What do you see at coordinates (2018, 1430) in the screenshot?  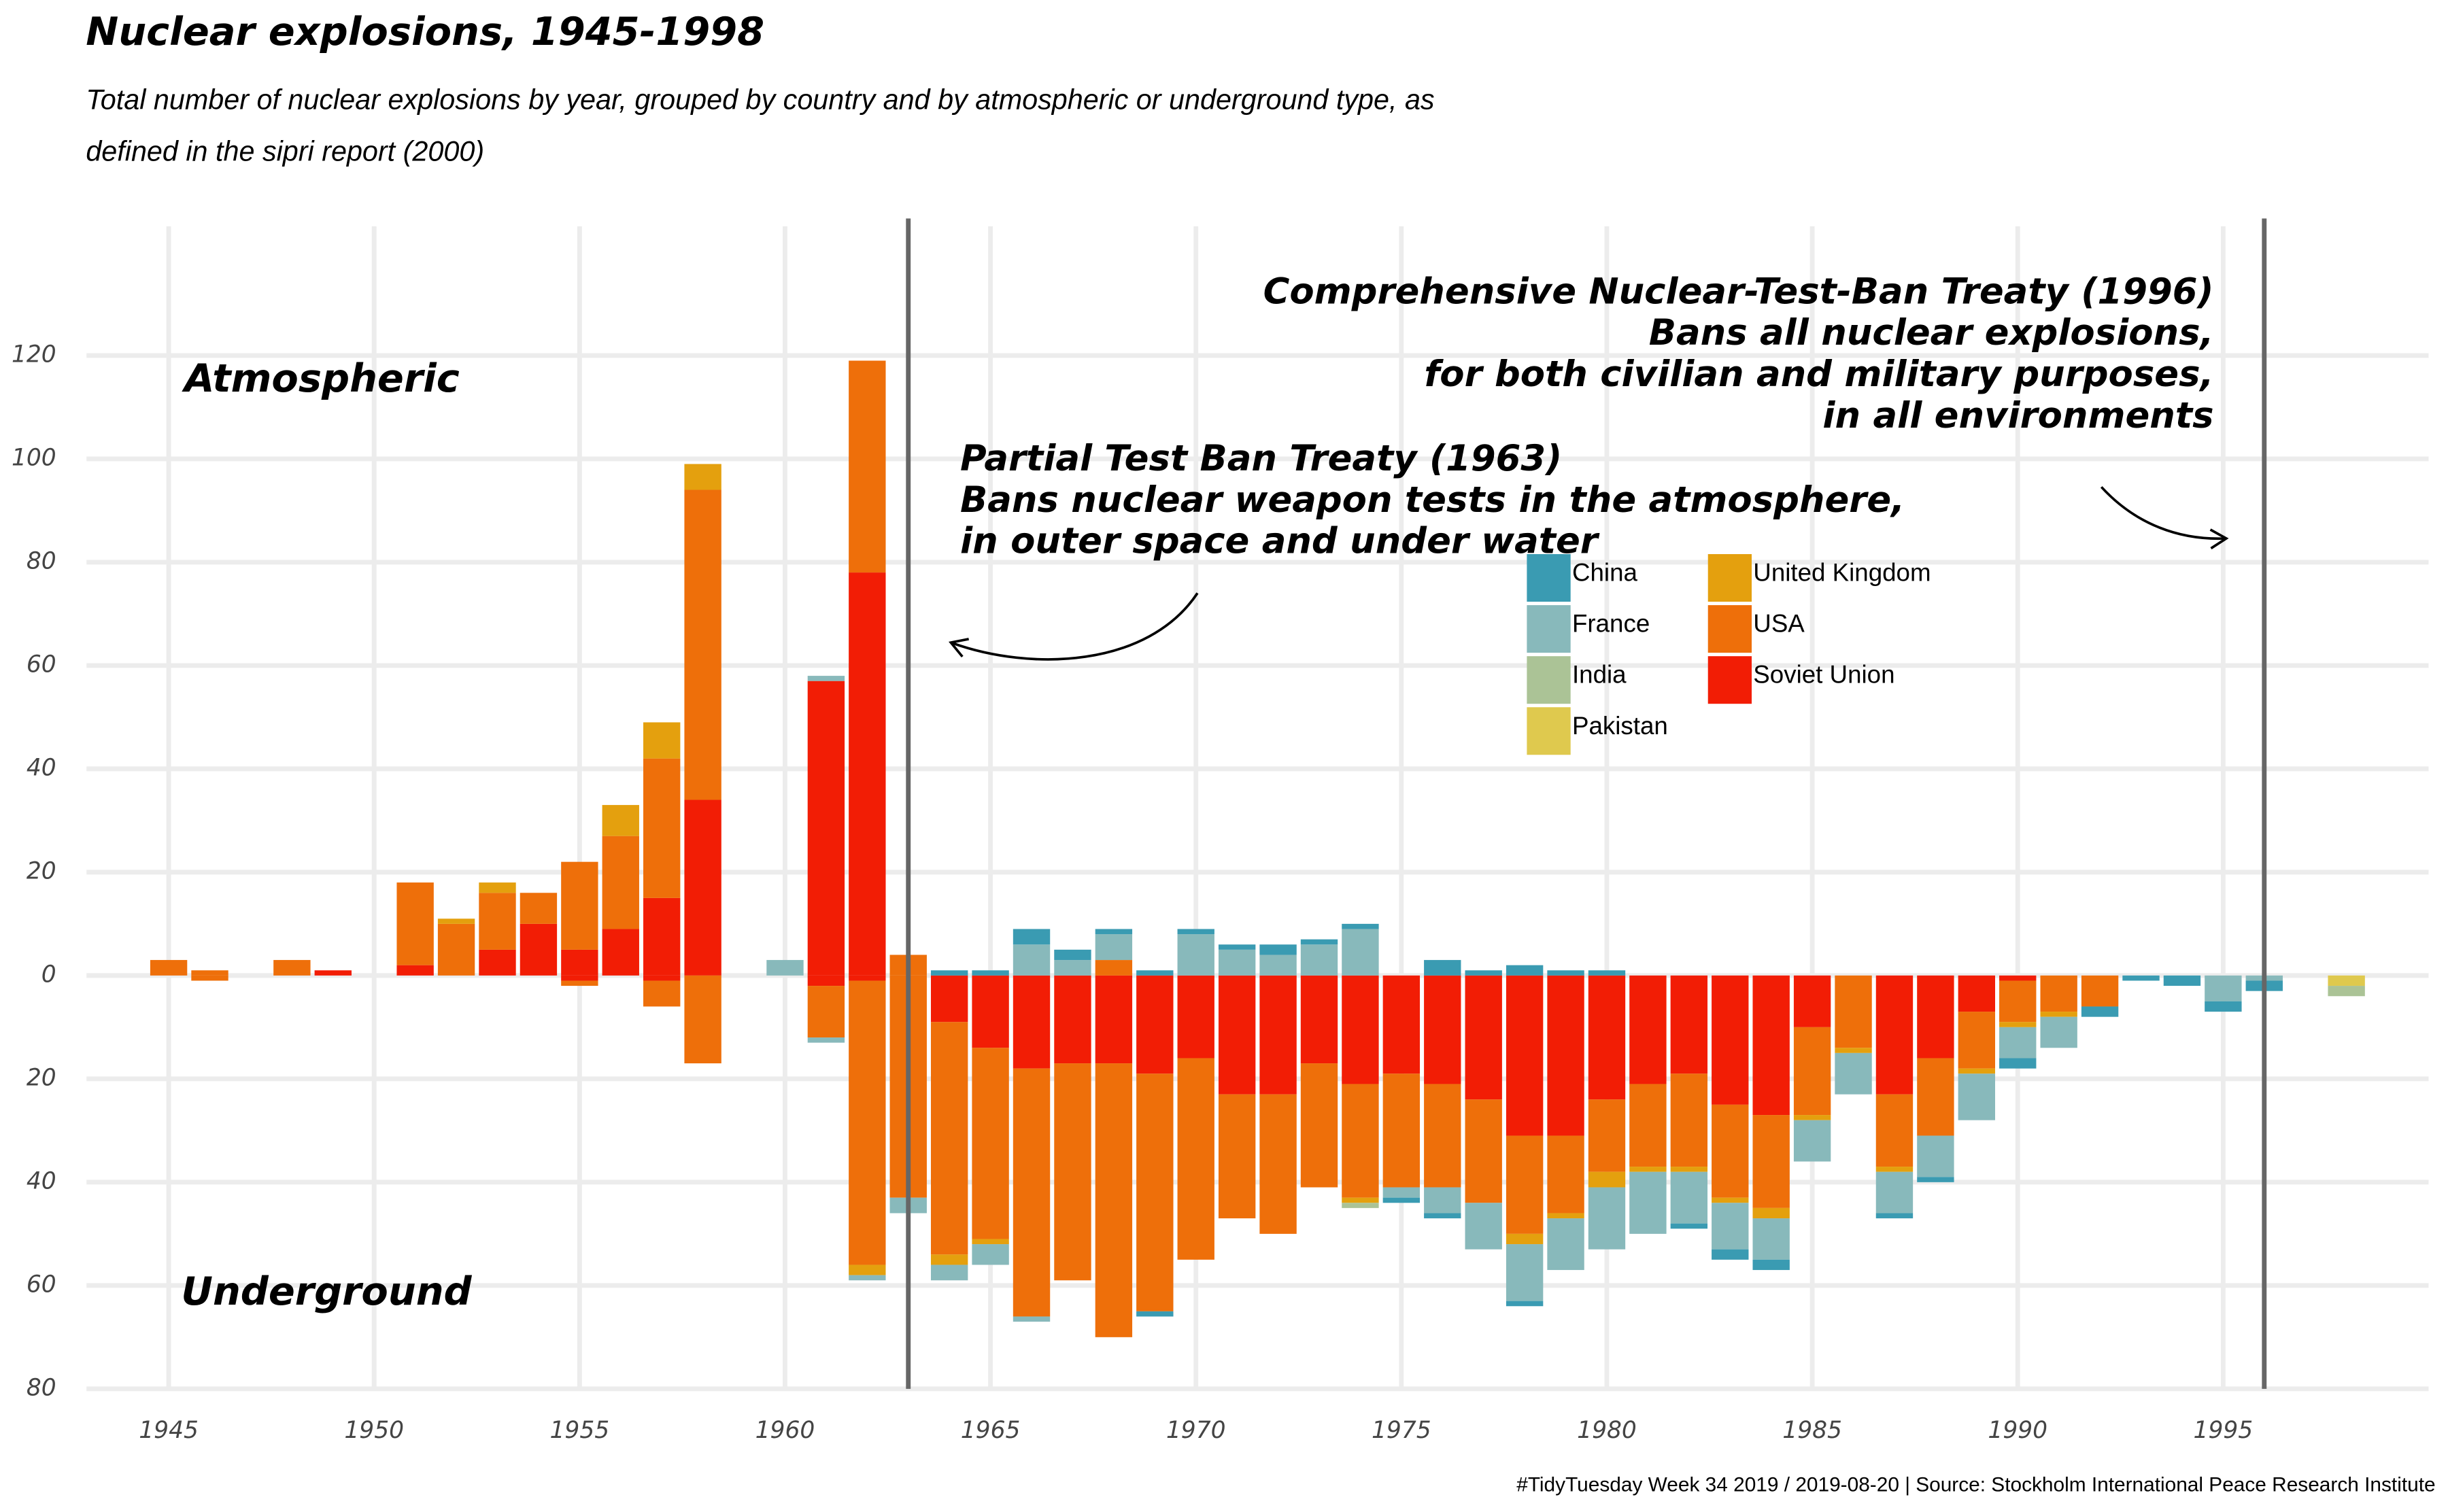 I see `x-tick-label: 1990` at bounding box center [2018, 1430].